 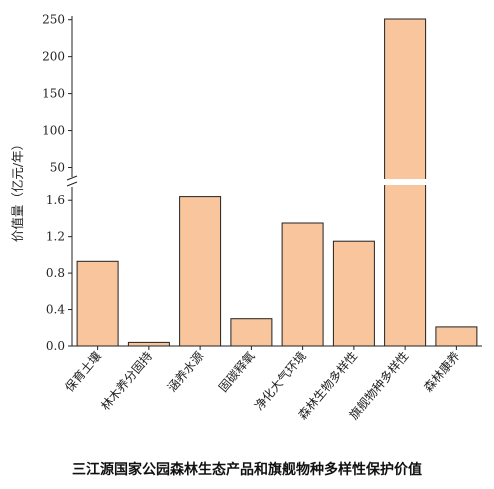 What do you see at coordinates (247, 469) in the screenshot?
I see `chart-title: 三江源国家公园森林生态产品和旗舰物种多样性保护价值` at bounding box center [247, 469].